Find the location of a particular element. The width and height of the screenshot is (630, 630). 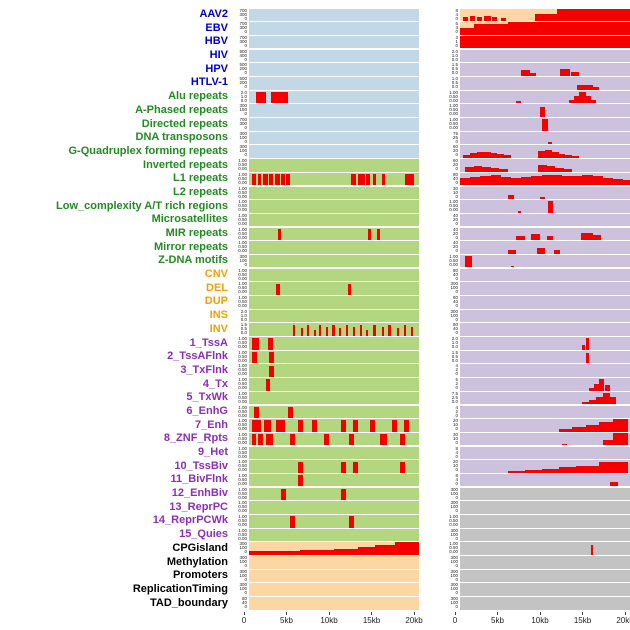

track-row: 7_Enh 0.00 0.50 1.00 0 10 20 is located at coordinates (315, 426).